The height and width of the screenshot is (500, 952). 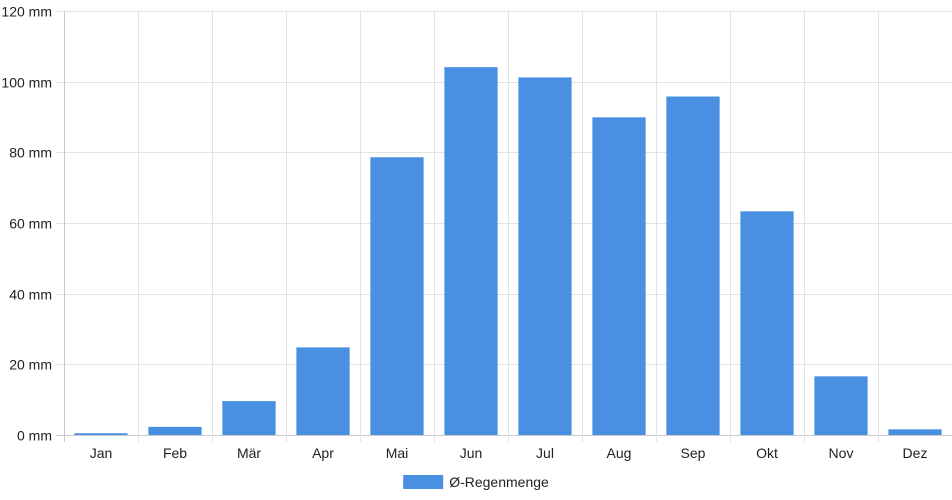 I want to click on bar-jun, so click(x=471, y=251).